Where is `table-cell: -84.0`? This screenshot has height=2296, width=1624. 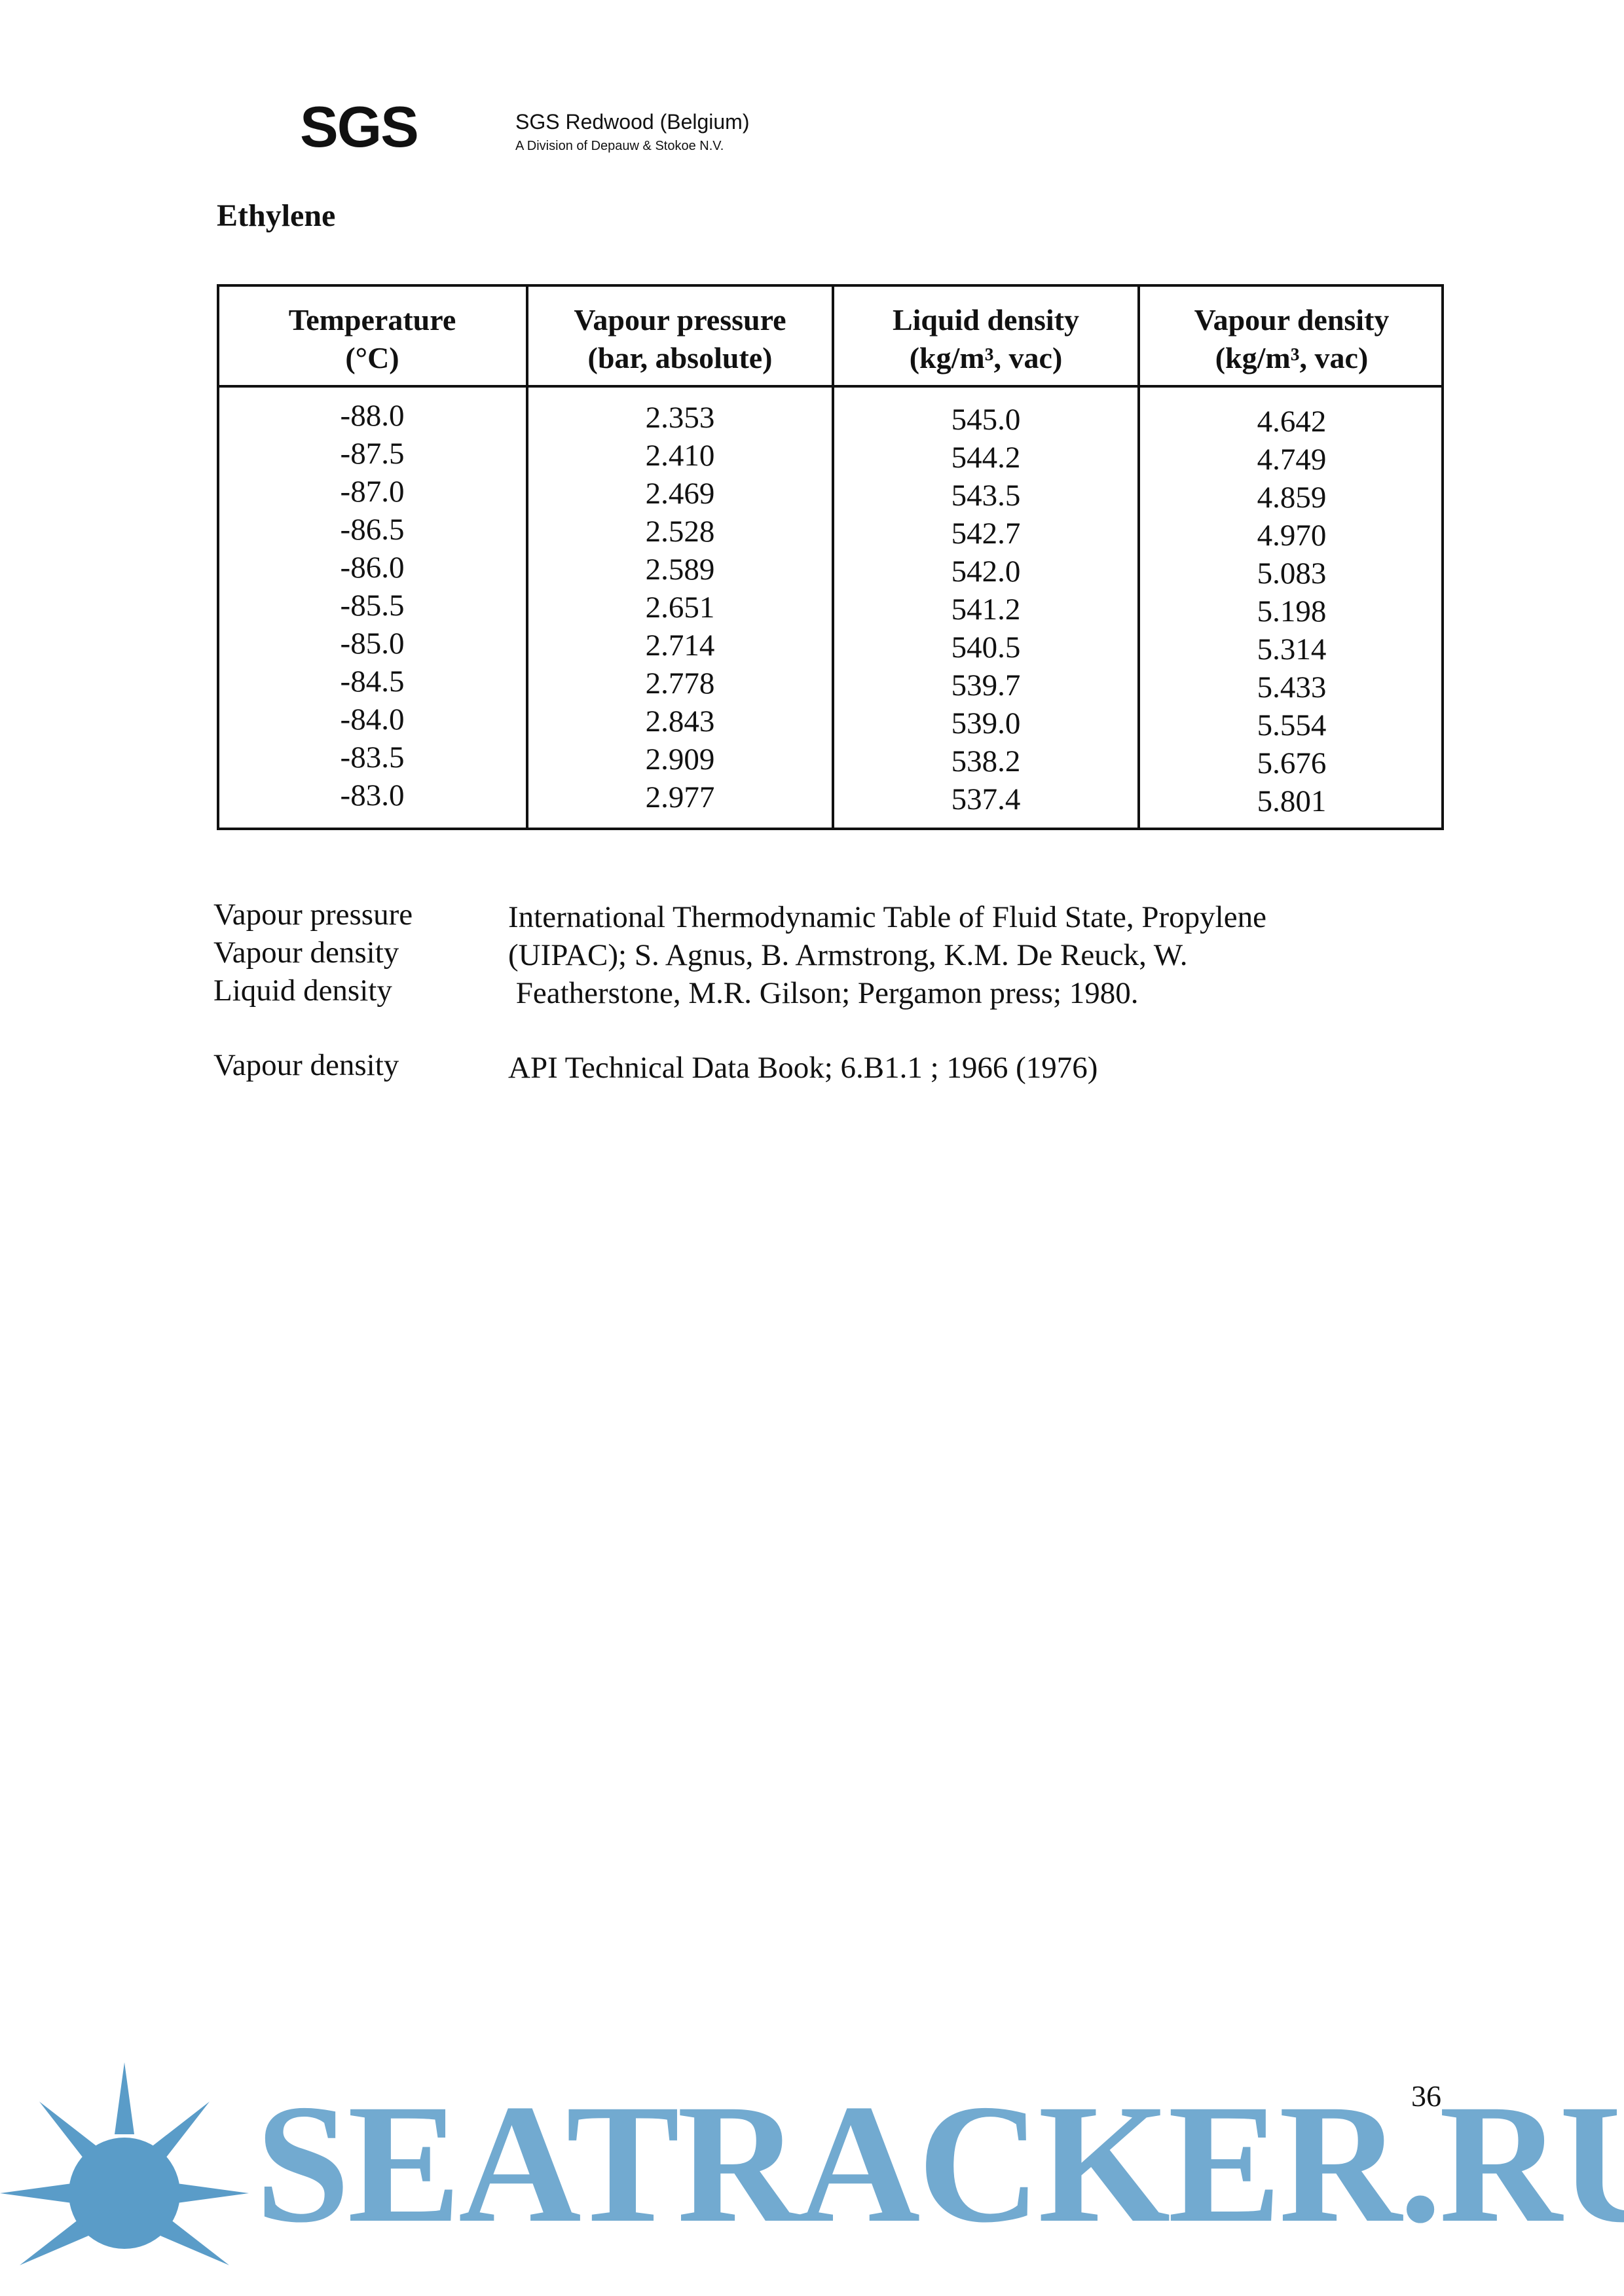
table-cell: -84.0 is located at coordinates (372, 719).